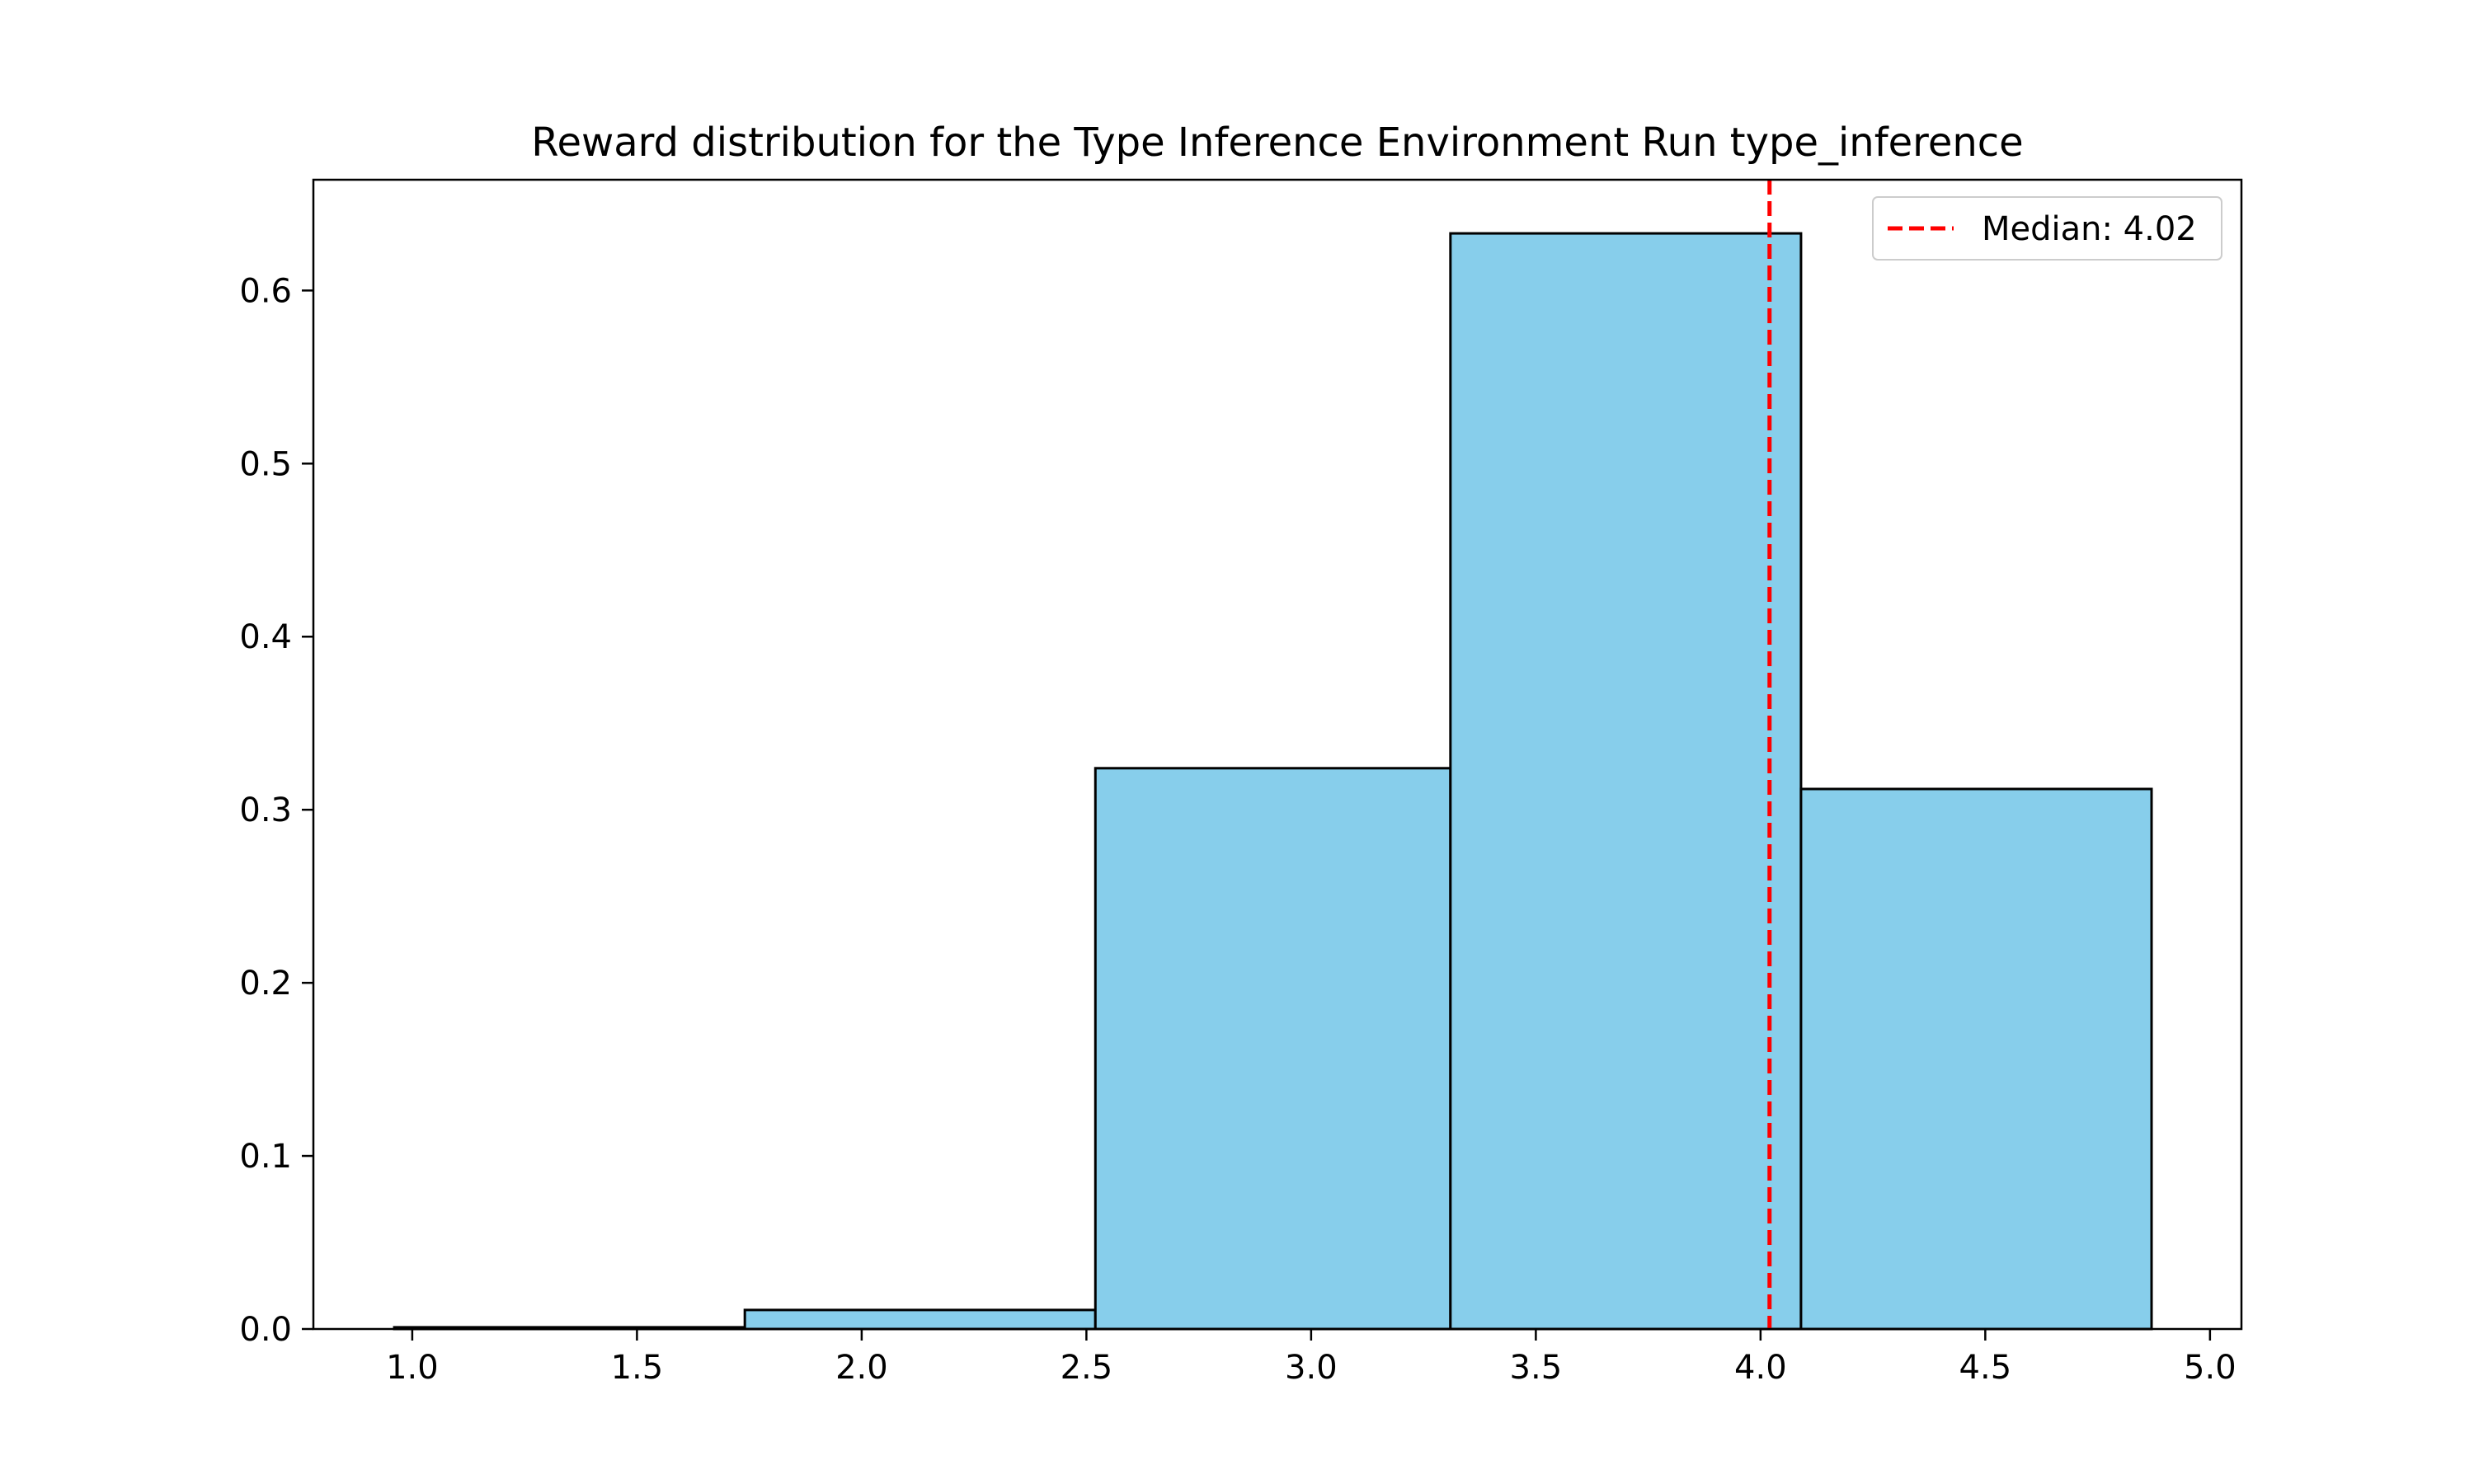  Describe the element at coordinates (1311, 1368) in the screenshot. I see `x-tick-label: 3.0` at that location.